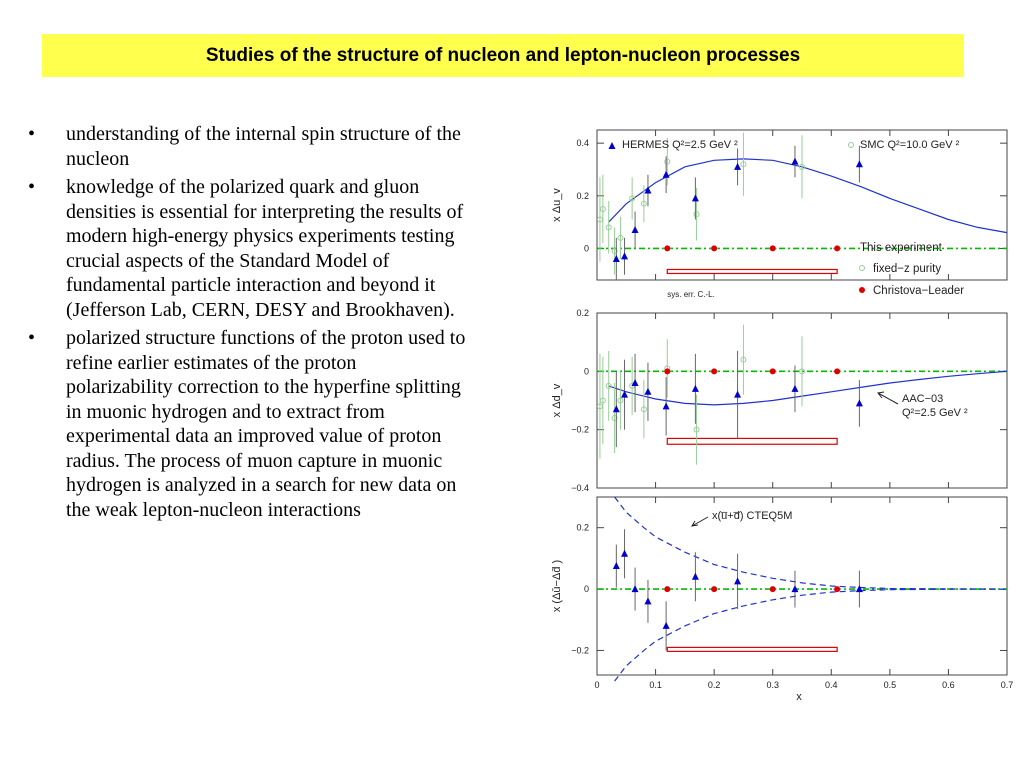 The height and width of the screenshot is (768, 1024). Describe the element at coordinates (596, 685) in the screenshot. I see `x-tick-label: 0` at that location.